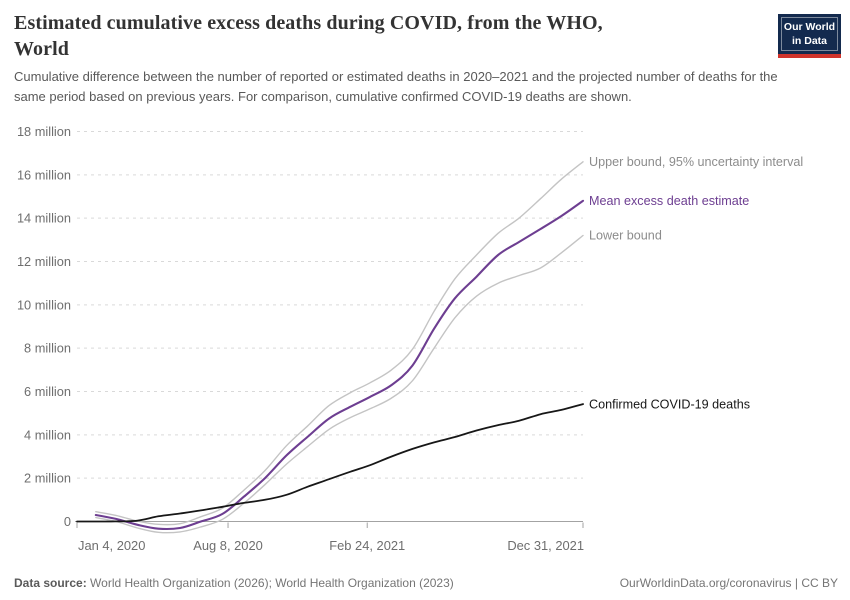 Image resolution: width=850 pixels, height=600 pixels. I want to click on y-axis-label: 4 million, so click(47, 434).